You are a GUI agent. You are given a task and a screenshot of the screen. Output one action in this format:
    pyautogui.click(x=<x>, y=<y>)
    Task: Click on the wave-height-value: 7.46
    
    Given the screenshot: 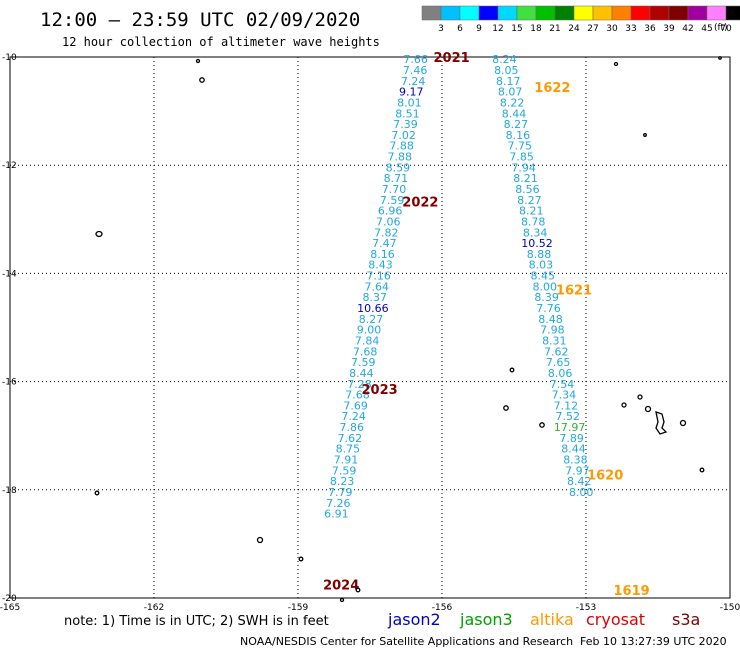 What is the action you would take?
    pyautogui.click(x=415, y=70)
    